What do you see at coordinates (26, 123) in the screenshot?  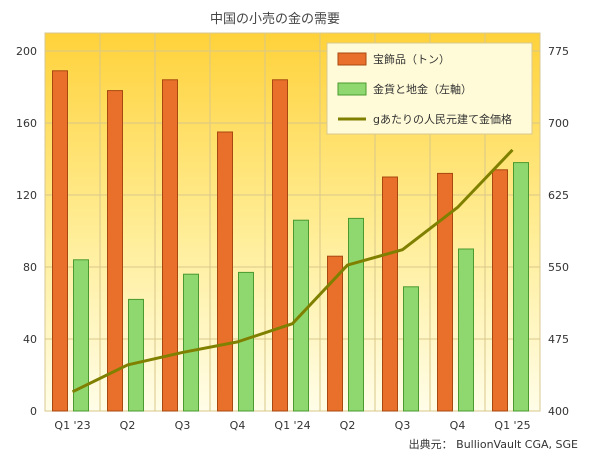 I see `y-left-tick-label: 160` at bounding box center [26, 123].